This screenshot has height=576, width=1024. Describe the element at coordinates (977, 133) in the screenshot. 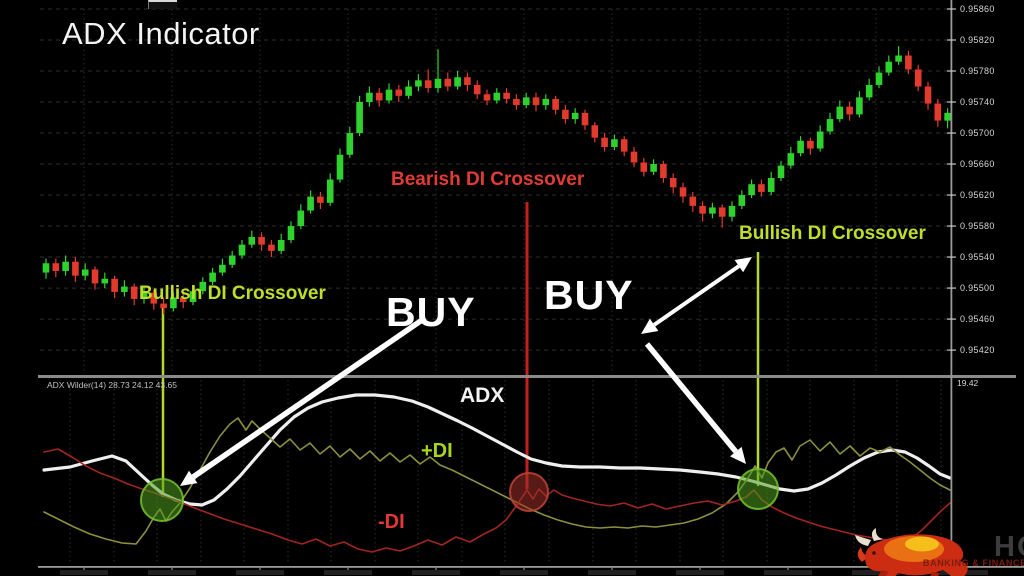

I see `price-axis-label: 0.95700` at that location.